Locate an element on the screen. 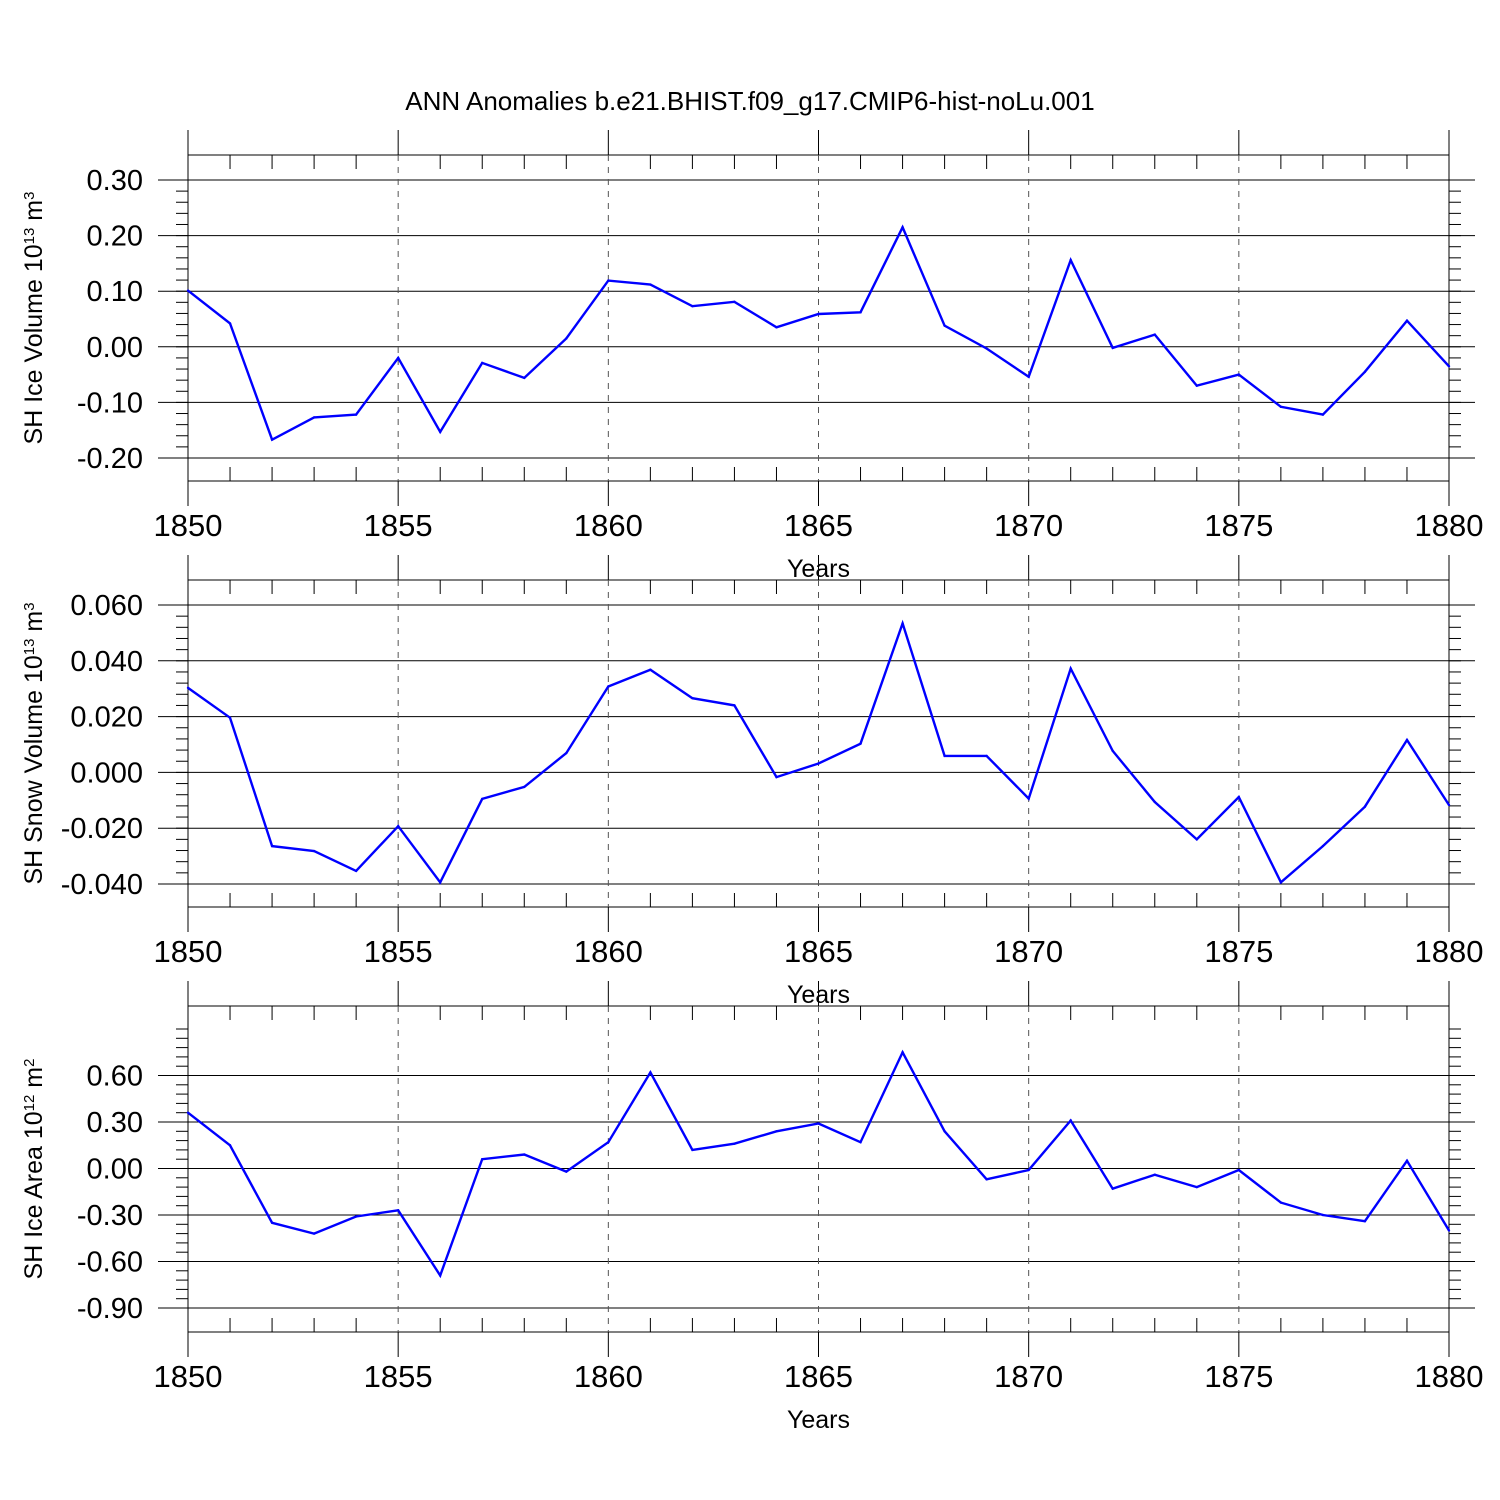 This screenshot has width=1500, height=1500. y-tick-label: 0.000 is located at coordinates (106, 773).